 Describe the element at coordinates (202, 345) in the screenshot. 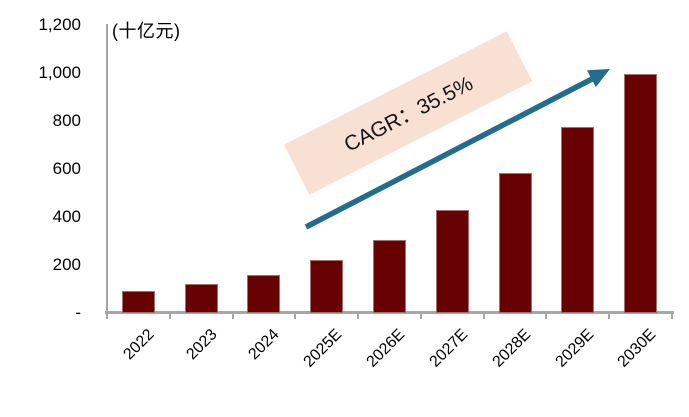

I see `x-axis-label-2023: 2023` at that location.